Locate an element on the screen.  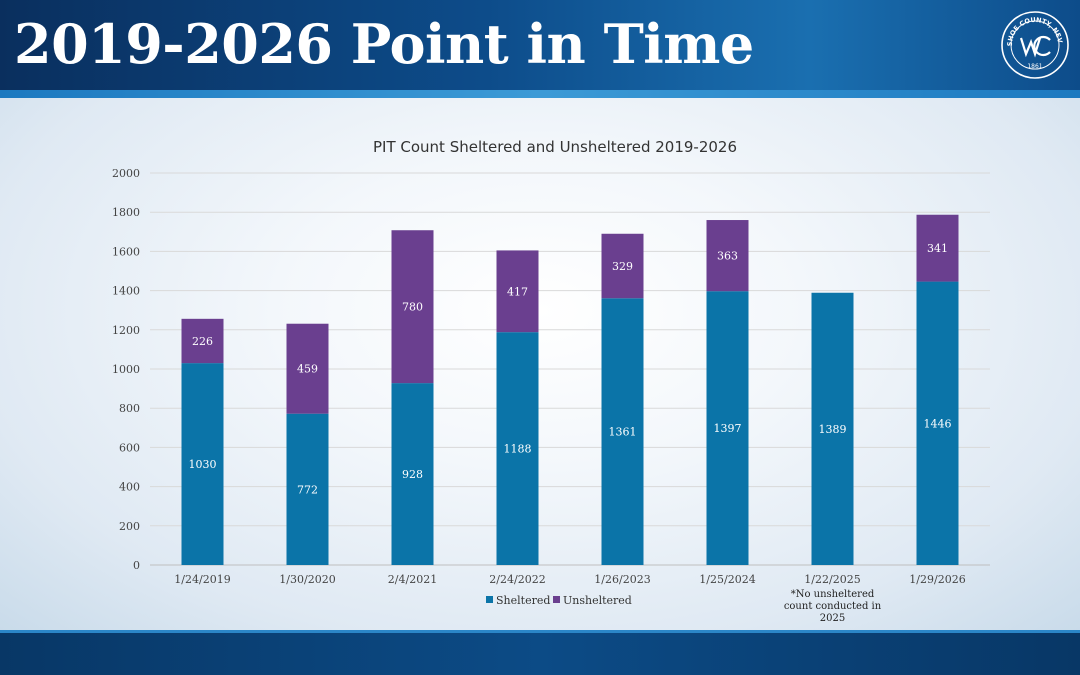
bar-label-unsheltered: 329 is located at coordinates (622, 266).